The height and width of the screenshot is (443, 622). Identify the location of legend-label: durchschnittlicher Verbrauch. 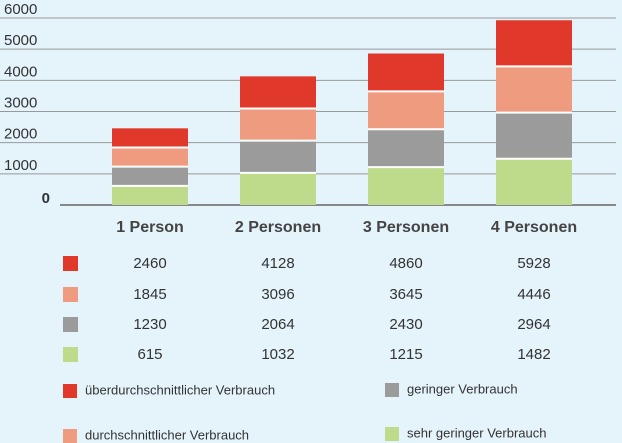
(167, 434).